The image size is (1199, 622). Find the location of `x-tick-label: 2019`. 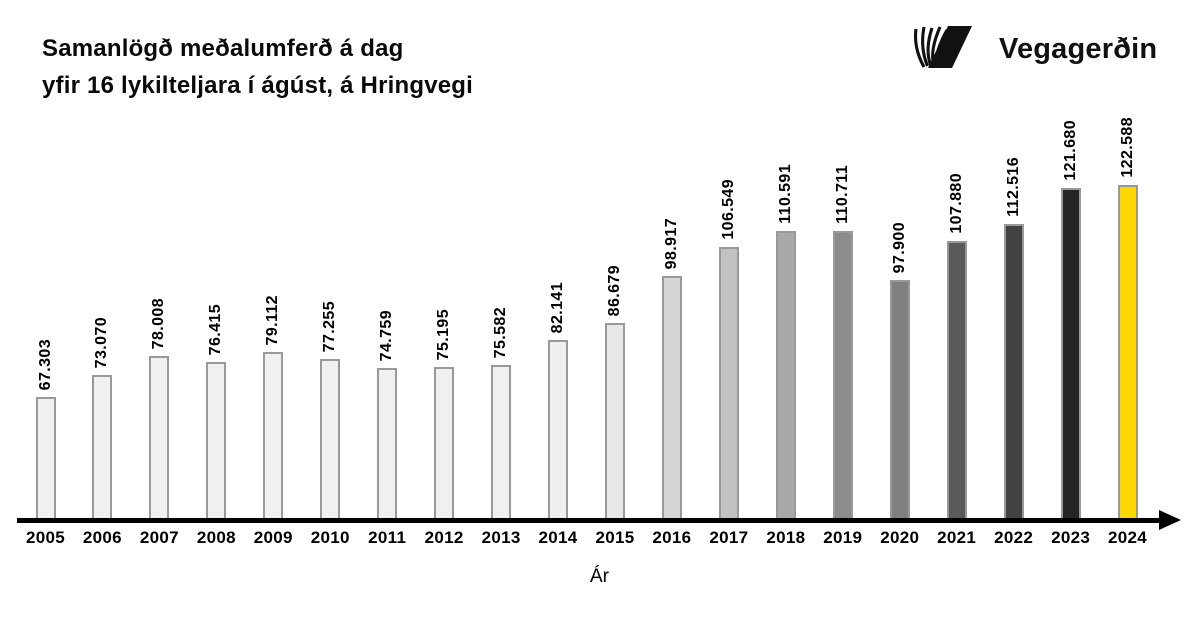

x-tick-label: 2019 is located at coordinates (843, 537).